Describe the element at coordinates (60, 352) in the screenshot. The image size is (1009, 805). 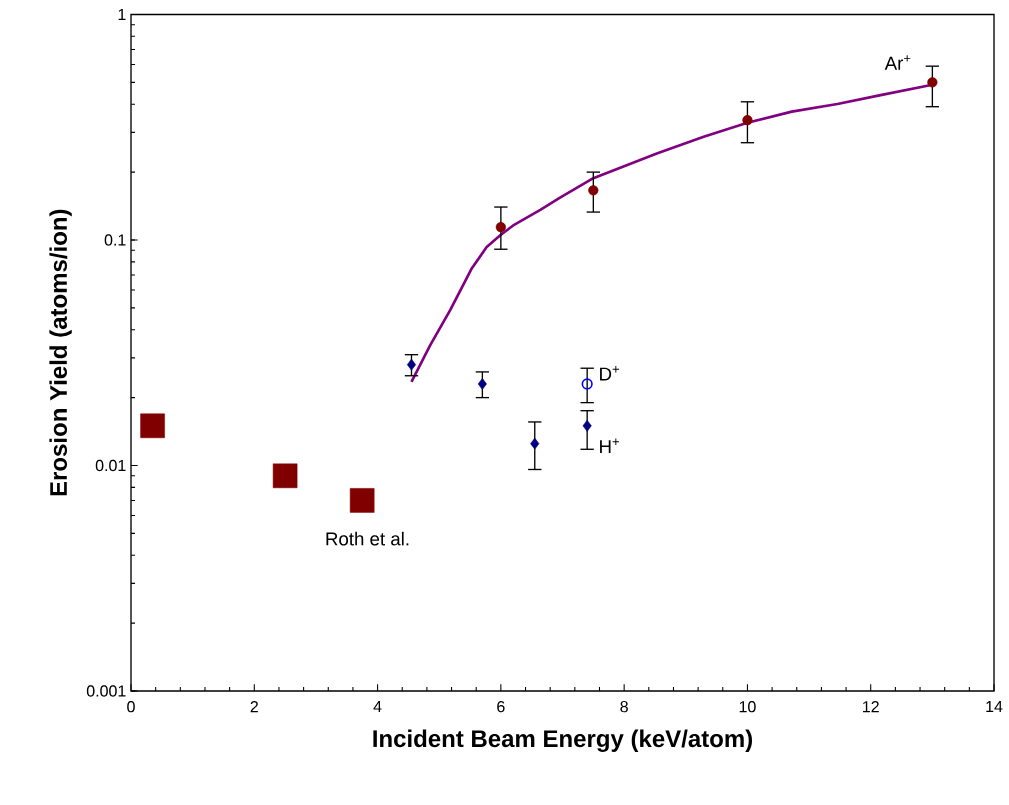
I see `y-axis-title: Erosion Yield (atoms/ion)` at that location.